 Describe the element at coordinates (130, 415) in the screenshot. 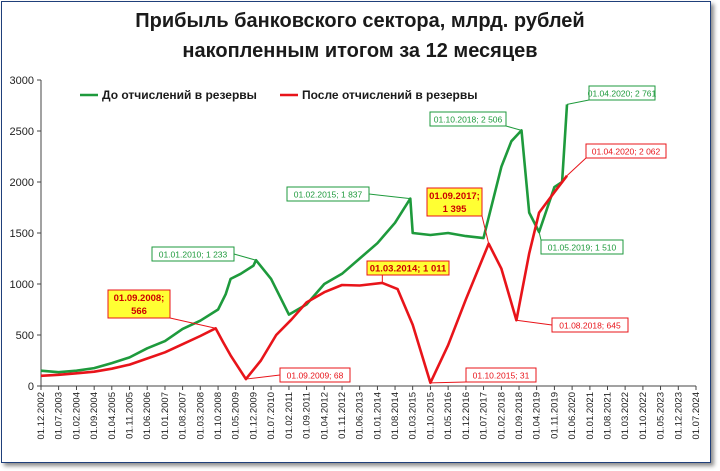

I see `x-tick-label: 01.11.2005` at that location.